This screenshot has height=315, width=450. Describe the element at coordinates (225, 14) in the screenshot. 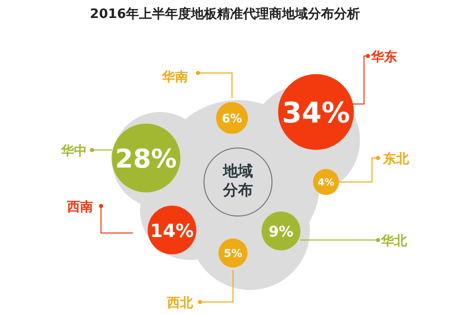

I see `title: 2016年上半年度地板精准代理商地域分布分析` at that location.